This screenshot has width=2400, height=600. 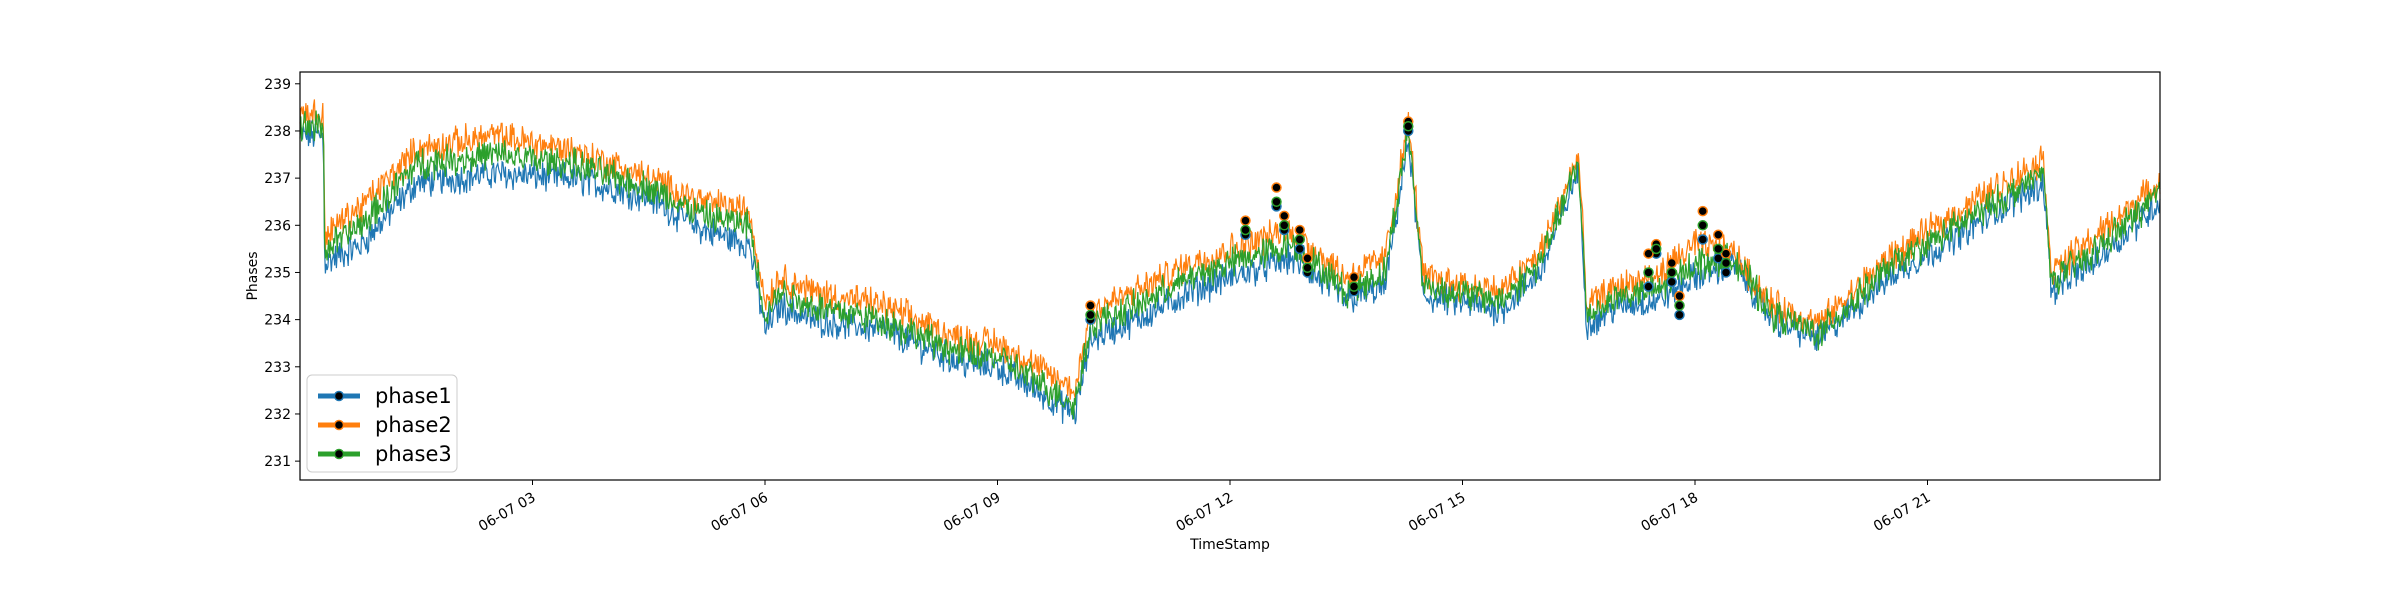 What do you see at coordinates (277, 85) in the screenshot?
I see `y-tick-label: 239` at bounding box center [277, 85].